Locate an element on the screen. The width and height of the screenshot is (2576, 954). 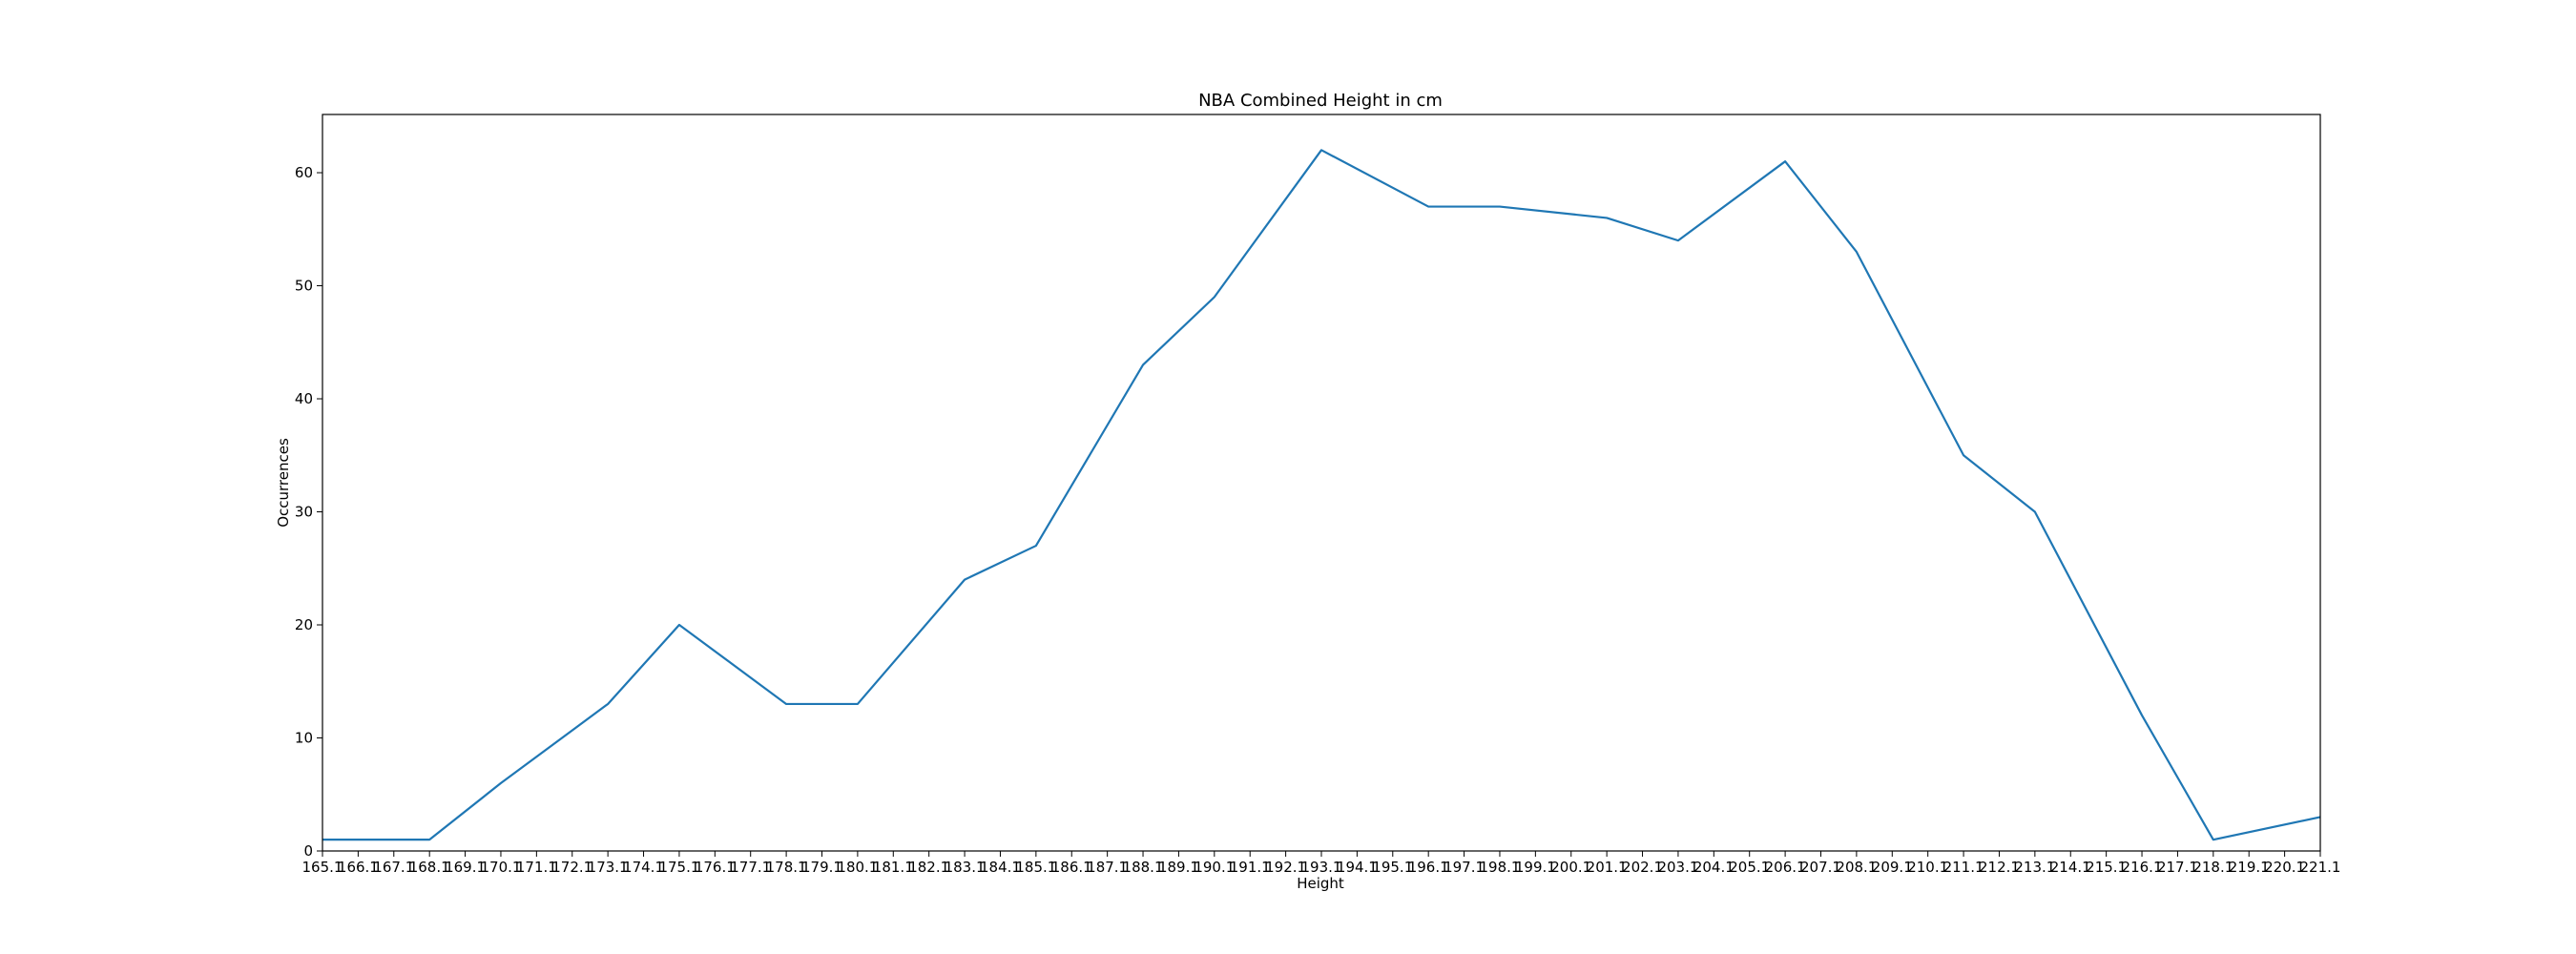
y-tick-label: 10 is located at coordinates (304, 738).